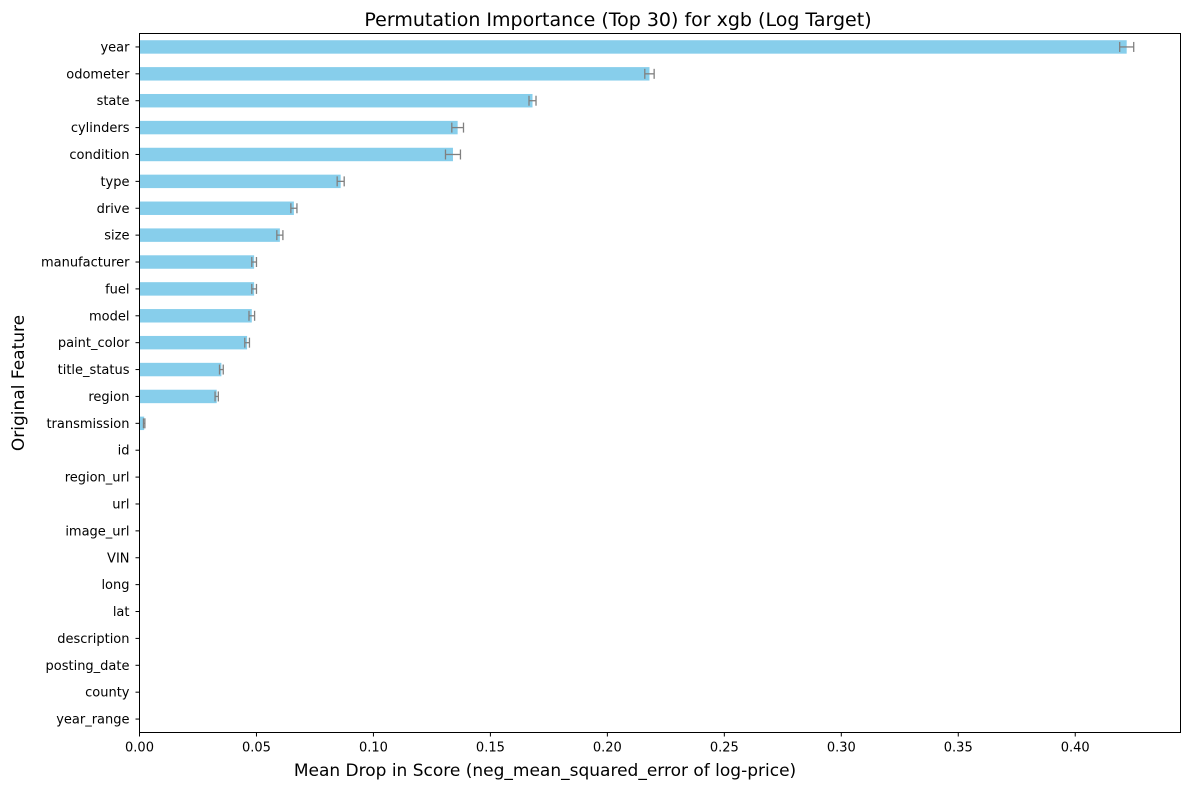  What do you see at coordinates (94, 343) in the screenshot?
I see `y-tick-label-paint-color: paint_color` at bounding box center [94, 343].